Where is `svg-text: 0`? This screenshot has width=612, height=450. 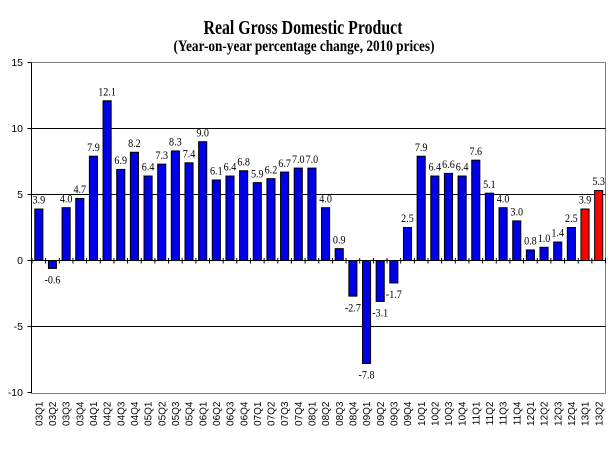
svg-text: 0 is located at coordinates (20, 261).